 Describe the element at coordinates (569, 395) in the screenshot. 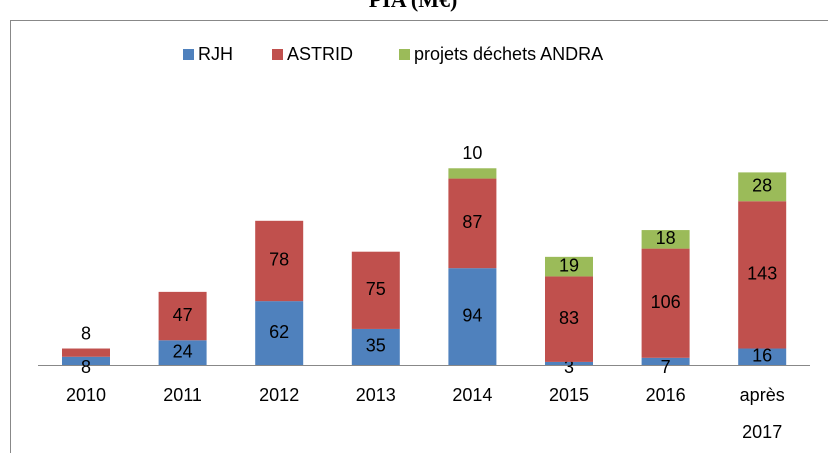

I see `x-tick-label: 2015` at that location.